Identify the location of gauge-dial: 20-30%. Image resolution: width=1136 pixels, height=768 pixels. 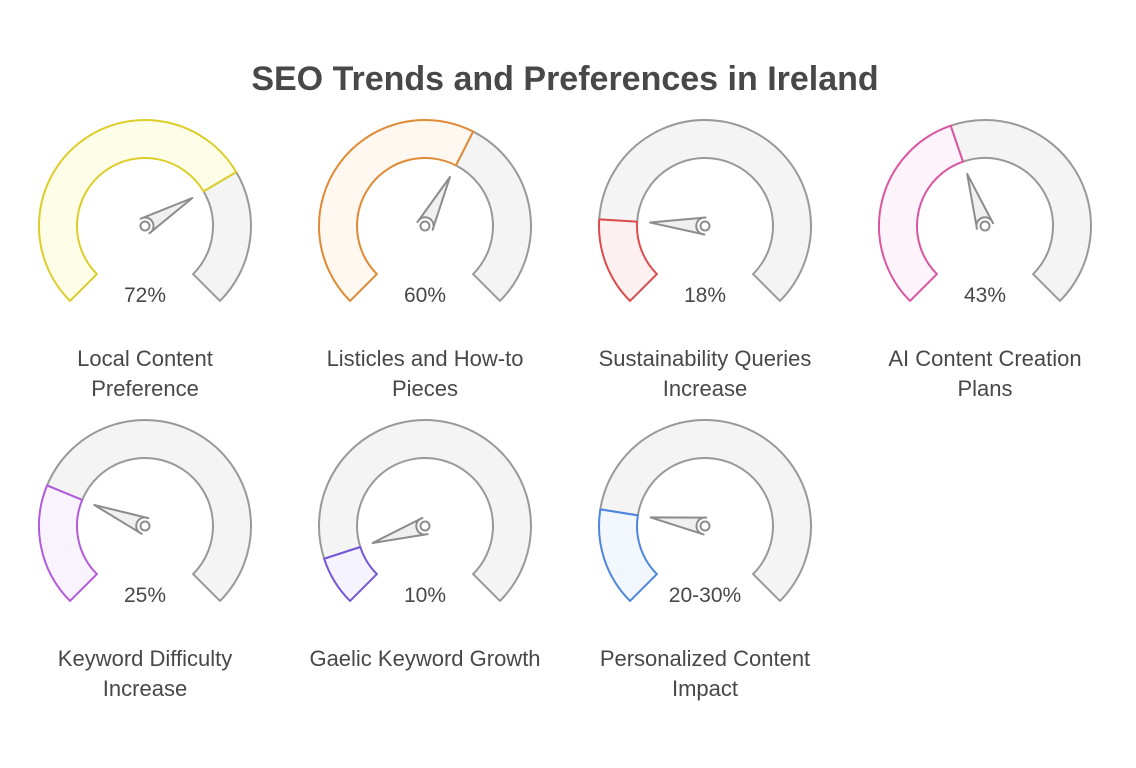
(705, 513).